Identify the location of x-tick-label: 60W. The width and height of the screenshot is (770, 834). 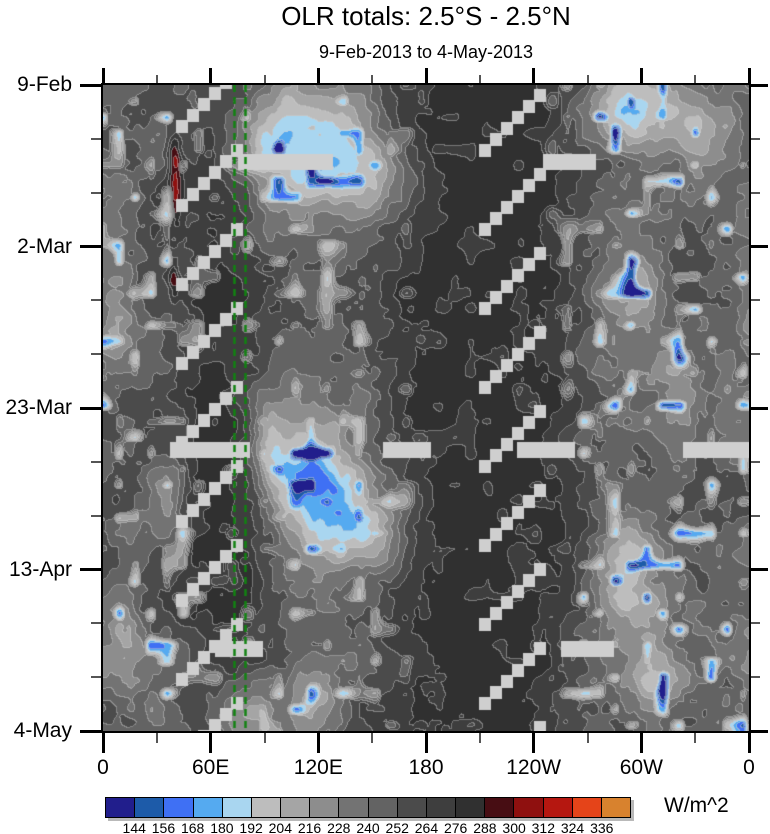
(641, 767).